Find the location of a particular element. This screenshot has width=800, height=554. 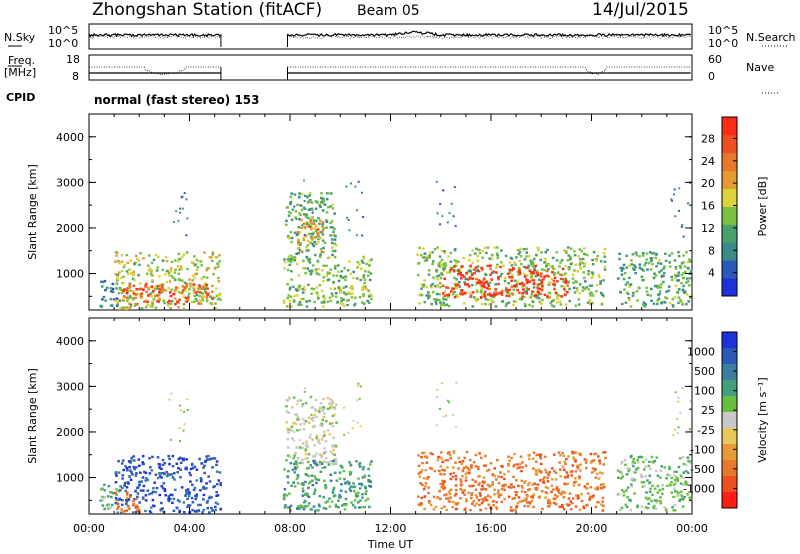

velocity-colorbar-swatch is located at coordinates (729, 468).